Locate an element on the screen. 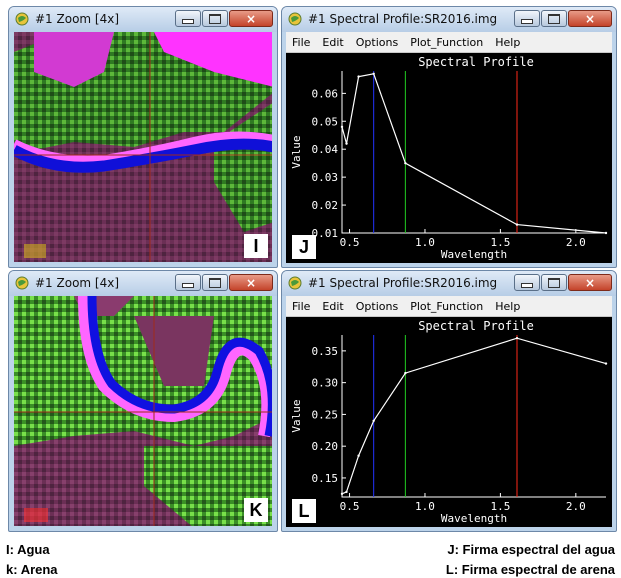 The width and height of the screenshot is (621, 578). axis-lines is located at coordinates (473, 416).